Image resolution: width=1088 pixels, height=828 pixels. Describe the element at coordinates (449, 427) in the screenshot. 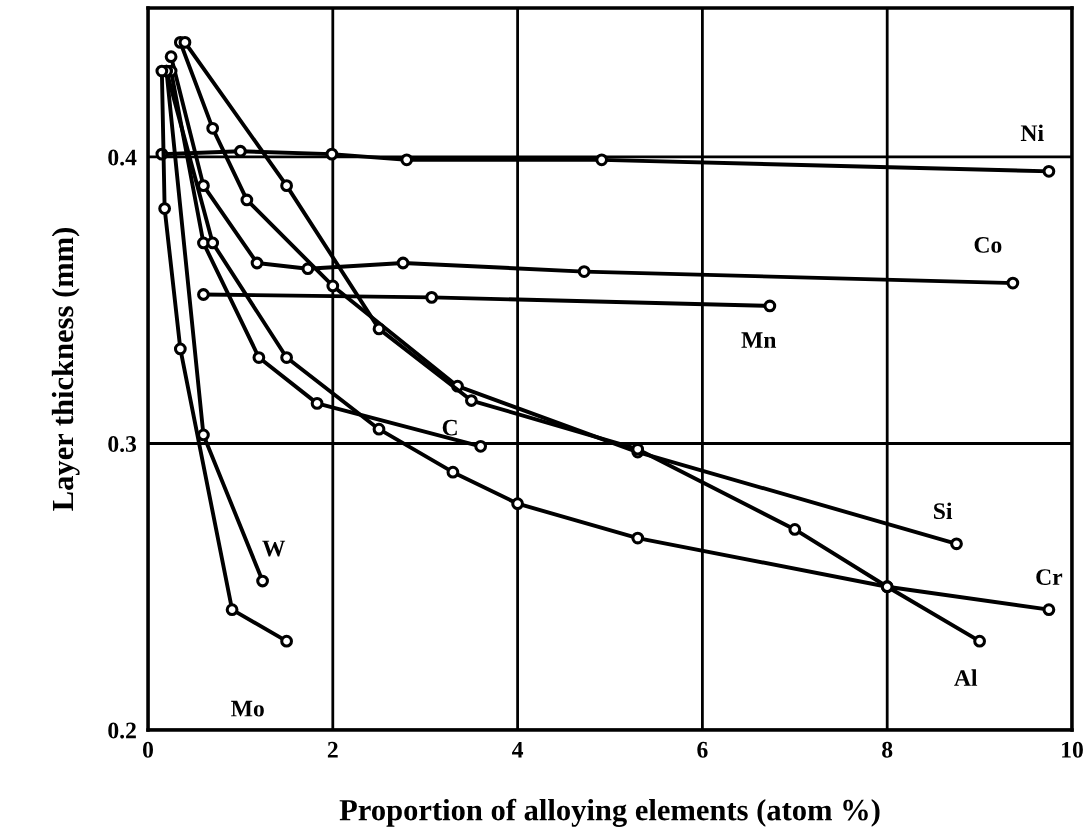

I see `series-label: C` at that location.